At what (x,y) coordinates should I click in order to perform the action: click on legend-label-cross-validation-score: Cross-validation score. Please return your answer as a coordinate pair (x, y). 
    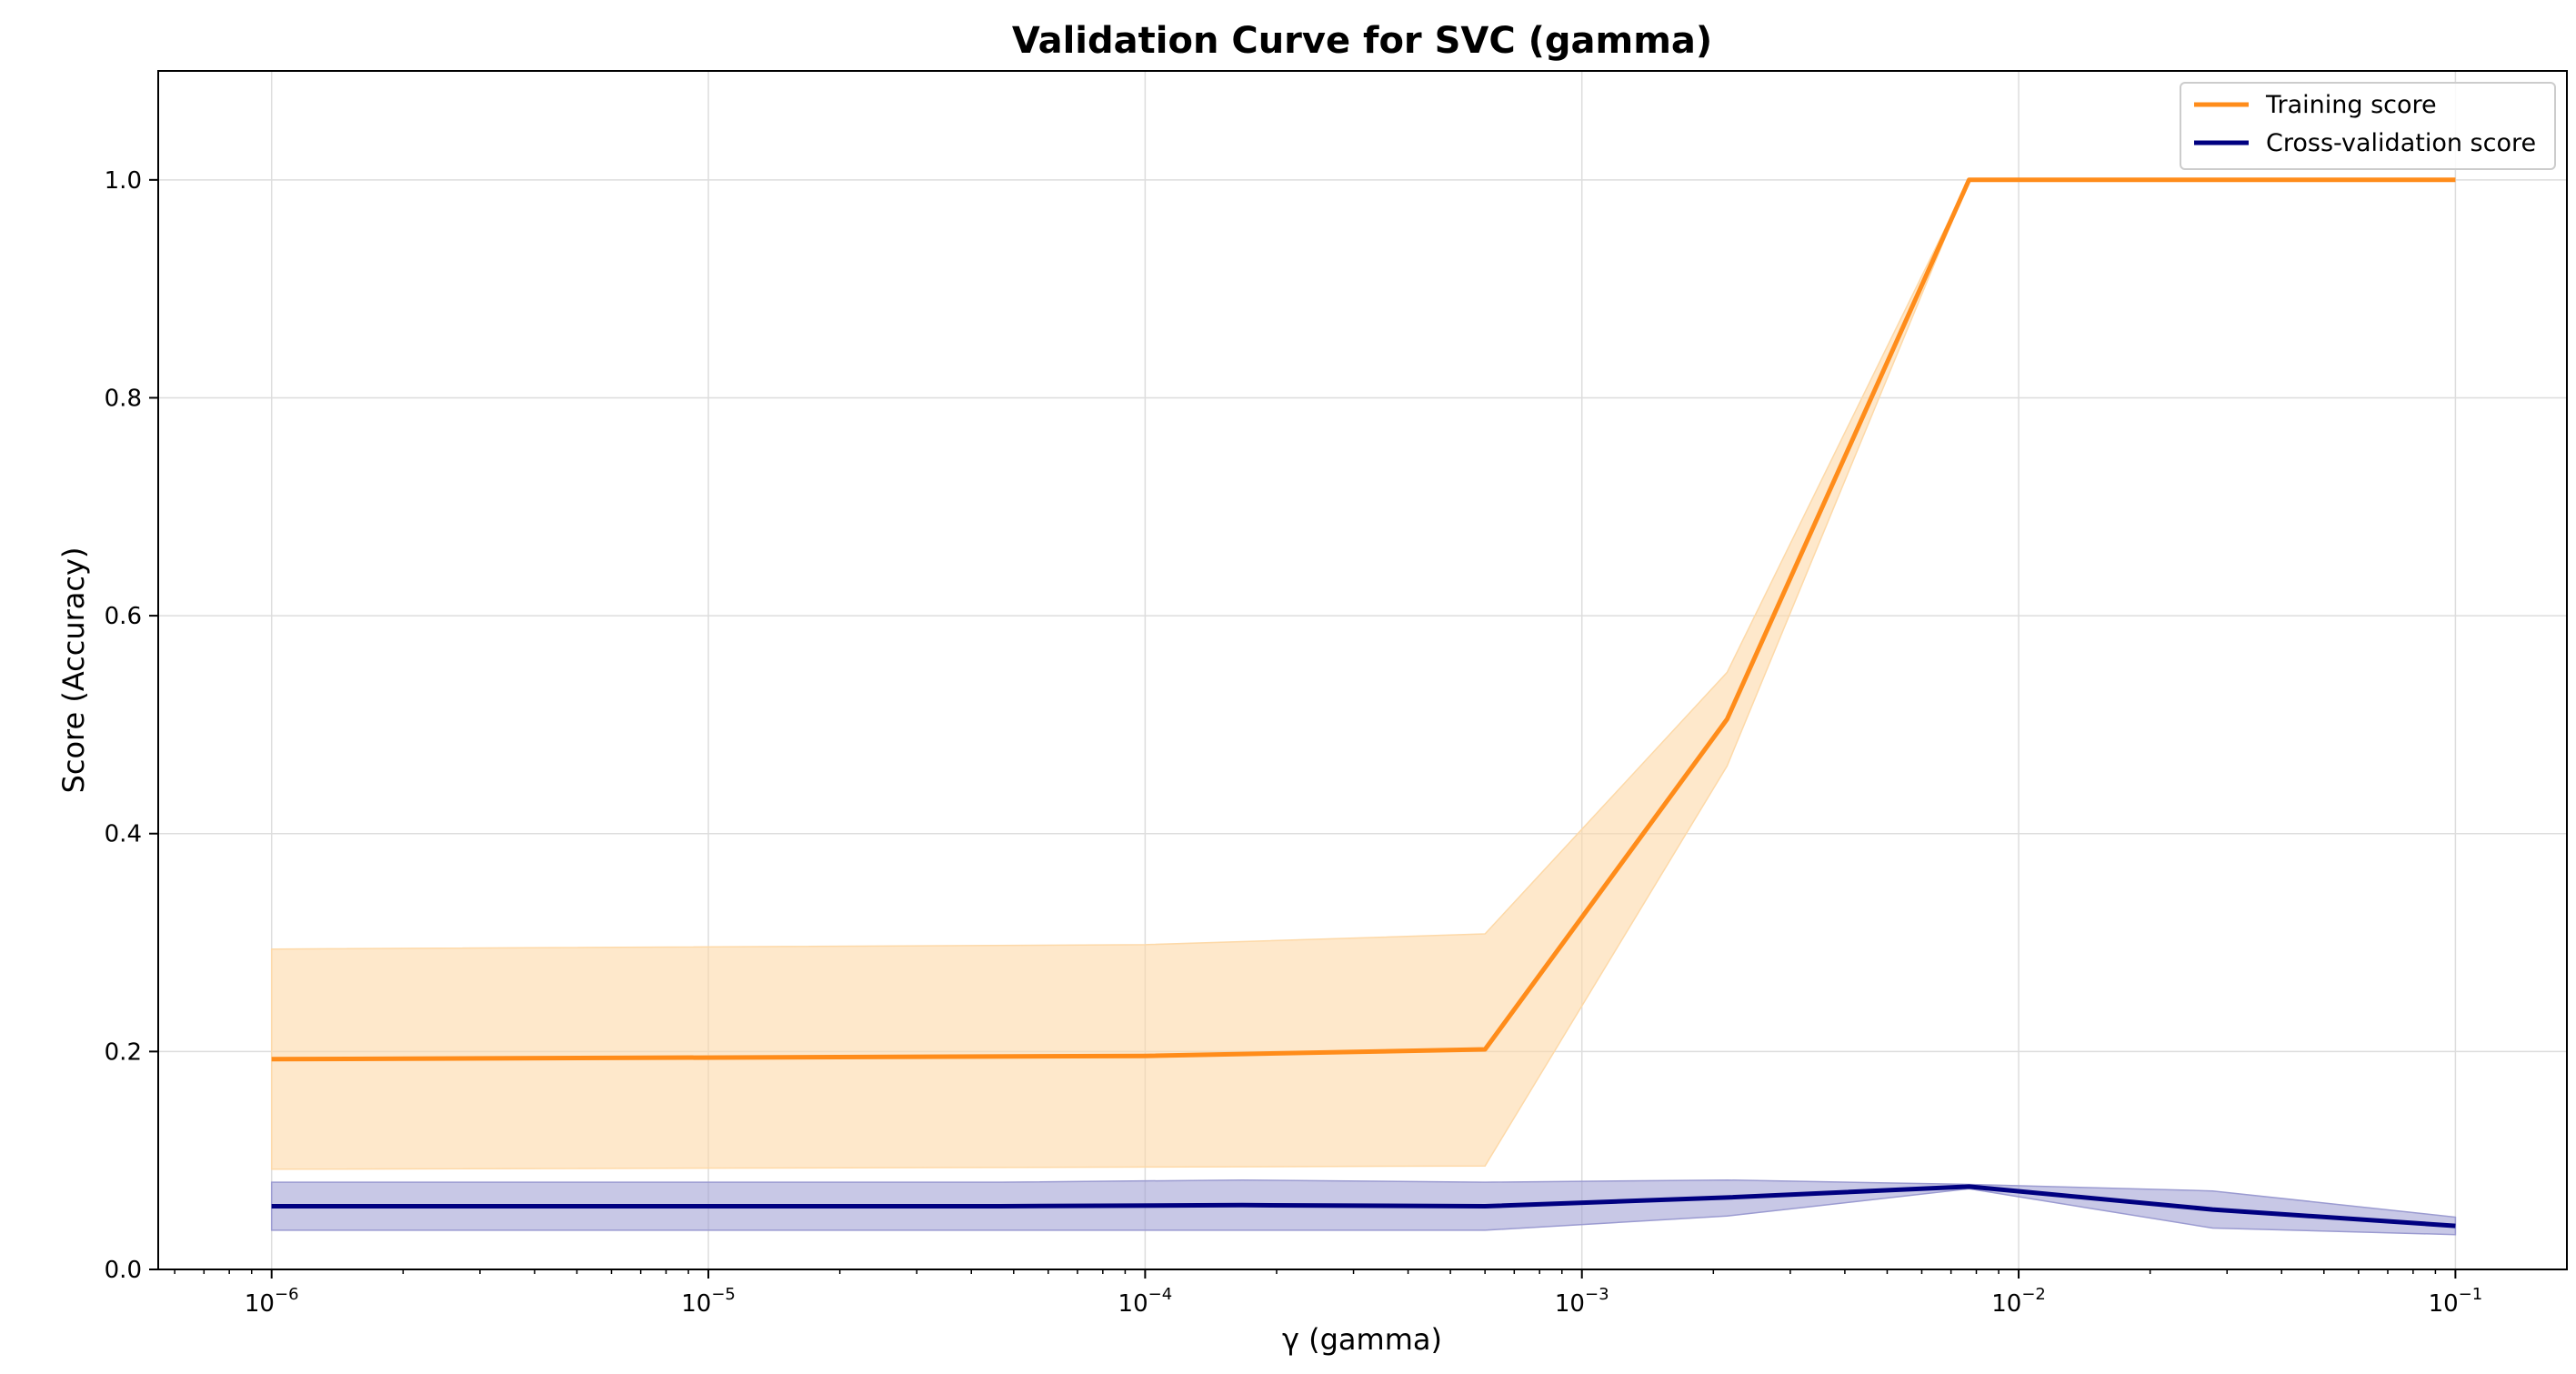
    Looking at the image, I should click on (2401, 143).